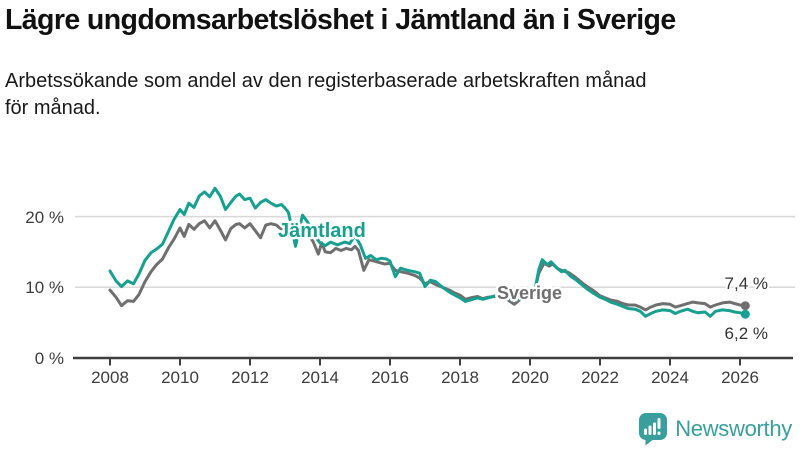  Describe the element at coordinates (530, 377) in the screenshot. I see `x-tick-label: 2020` at that location.